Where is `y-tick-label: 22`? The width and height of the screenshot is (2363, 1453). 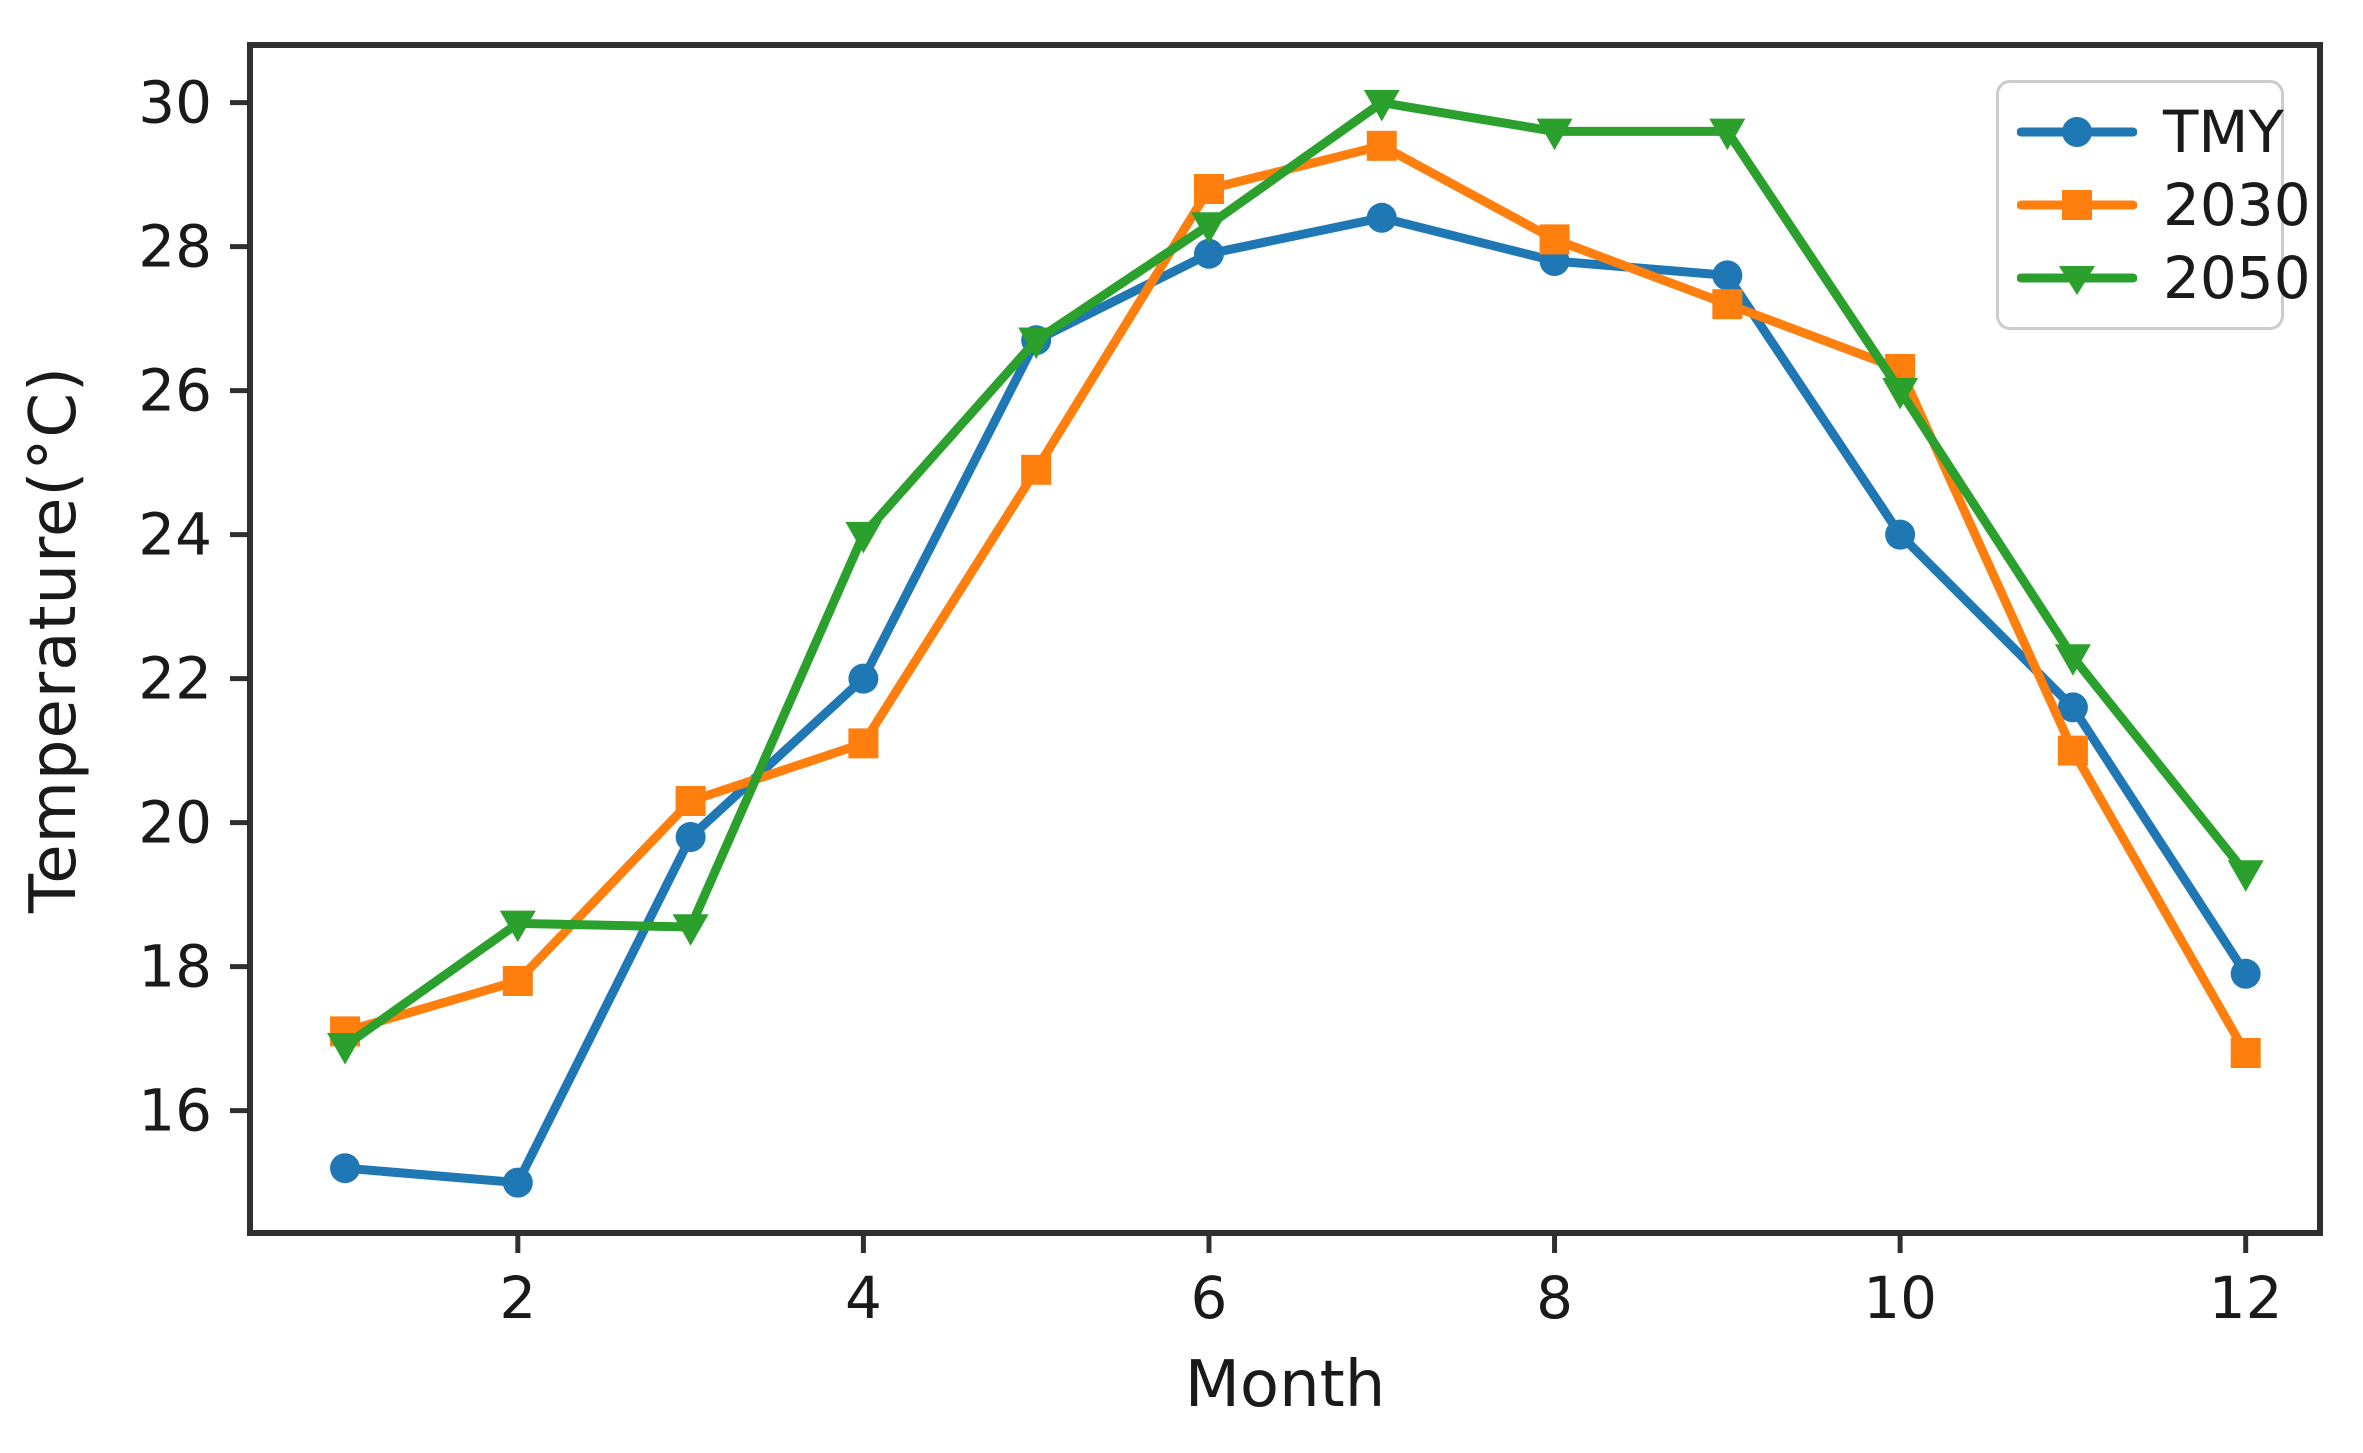 y-tick-label: 22 is located at coordinates (175, 679).